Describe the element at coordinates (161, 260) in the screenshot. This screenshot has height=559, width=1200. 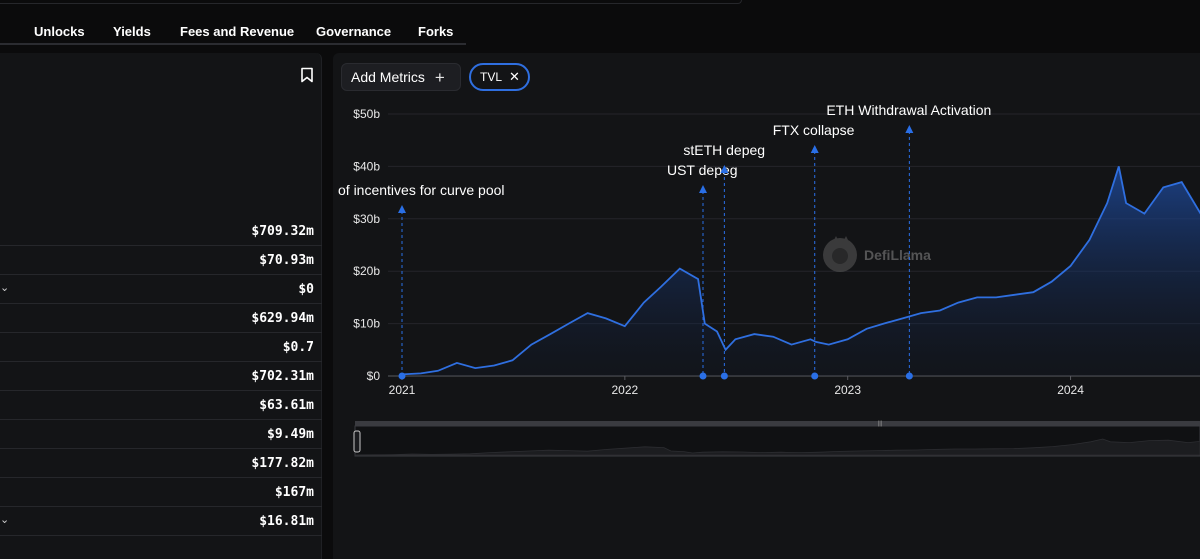
I see `metric-row: $70.93m` at that location.